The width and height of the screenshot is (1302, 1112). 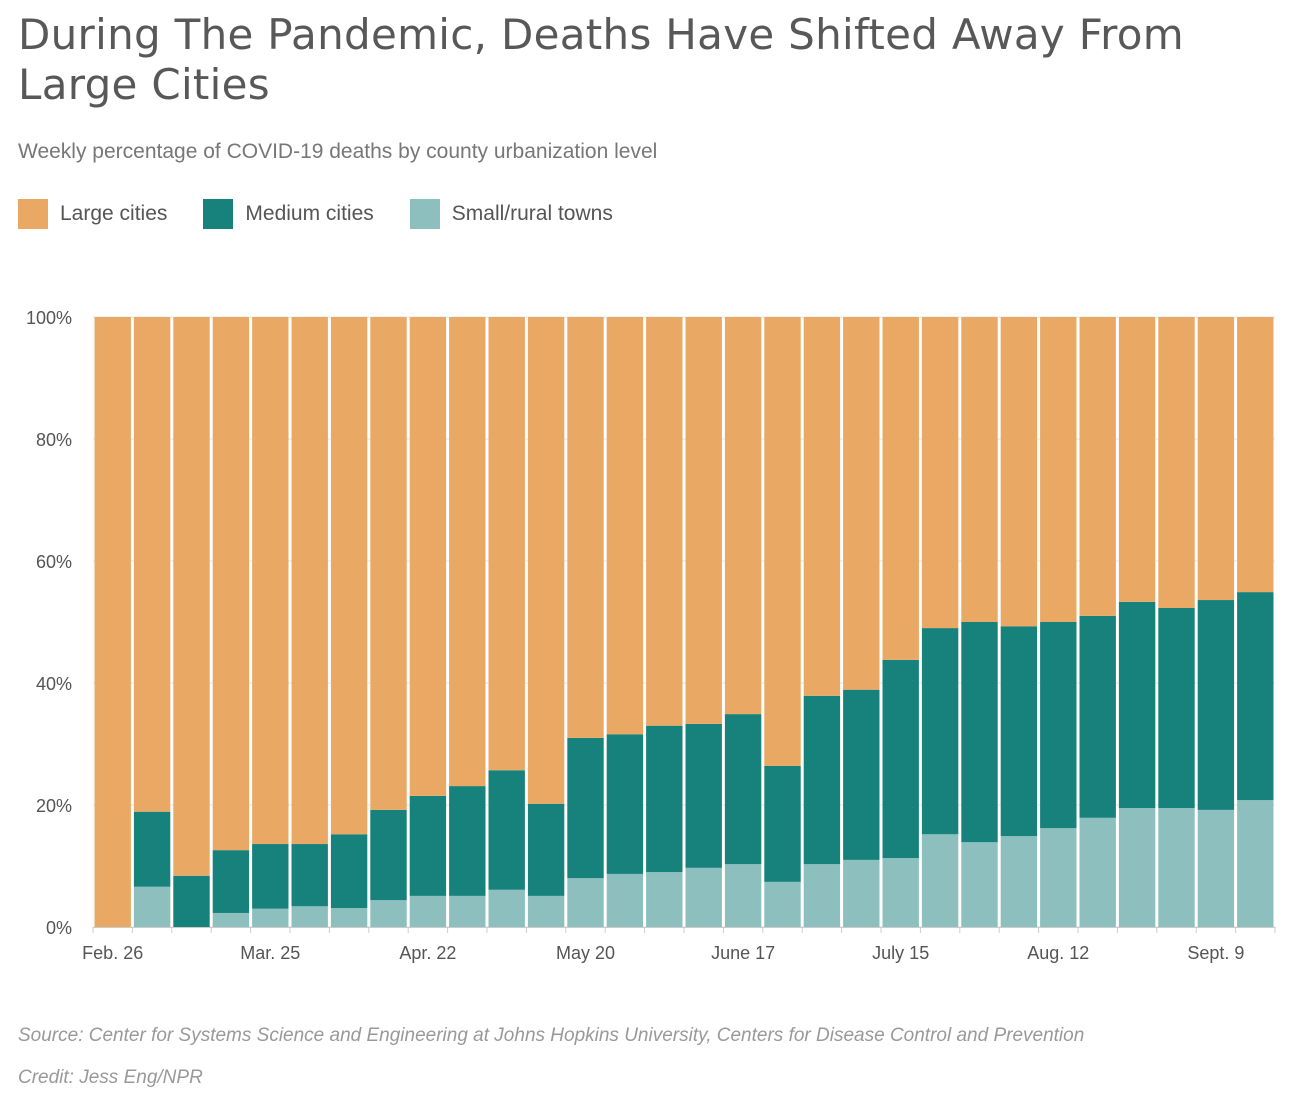 What do you see at coordinates (59, 928) in the screenshot?
I see `y-tick-label: 0%` at bounding box center [59, 928].